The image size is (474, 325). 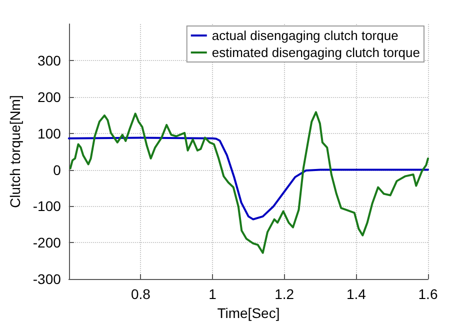 I want to click on y-axis-title: Clutch torque[Nm], so click(x=15, y=151).